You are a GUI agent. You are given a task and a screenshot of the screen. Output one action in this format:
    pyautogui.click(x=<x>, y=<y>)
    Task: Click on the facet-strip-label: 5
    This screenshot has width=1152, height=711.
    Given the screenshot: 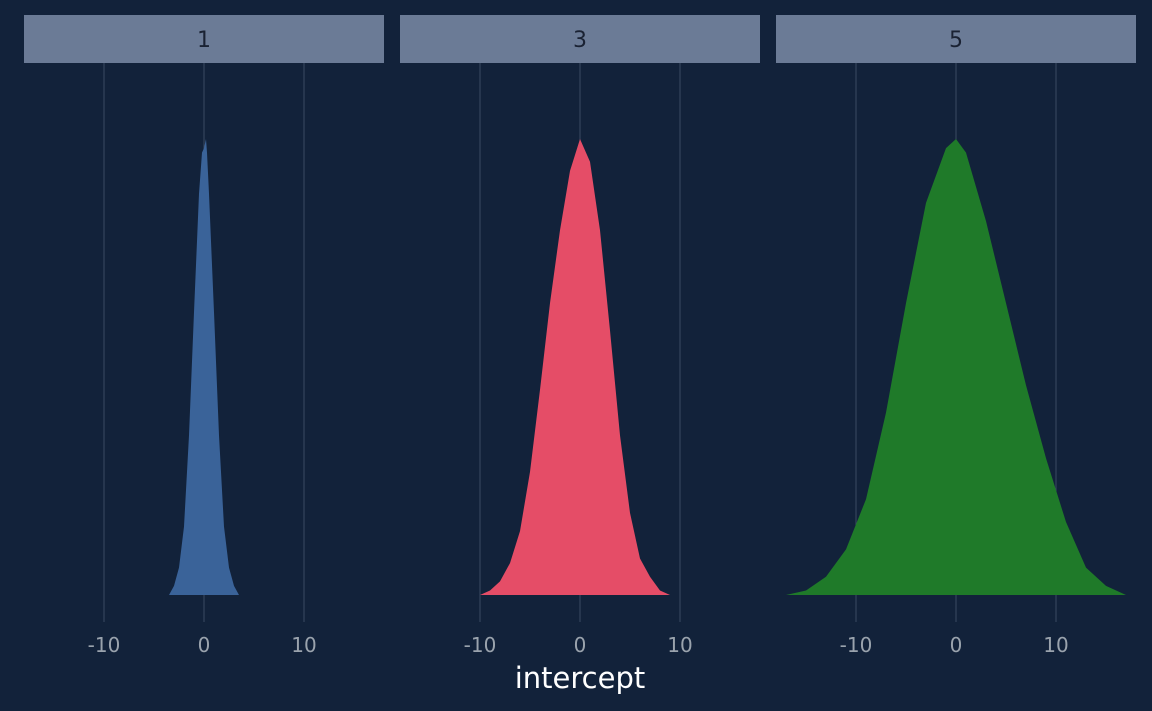 What is the action you would take?
    pyautogui.click(x=956, y=40)
    